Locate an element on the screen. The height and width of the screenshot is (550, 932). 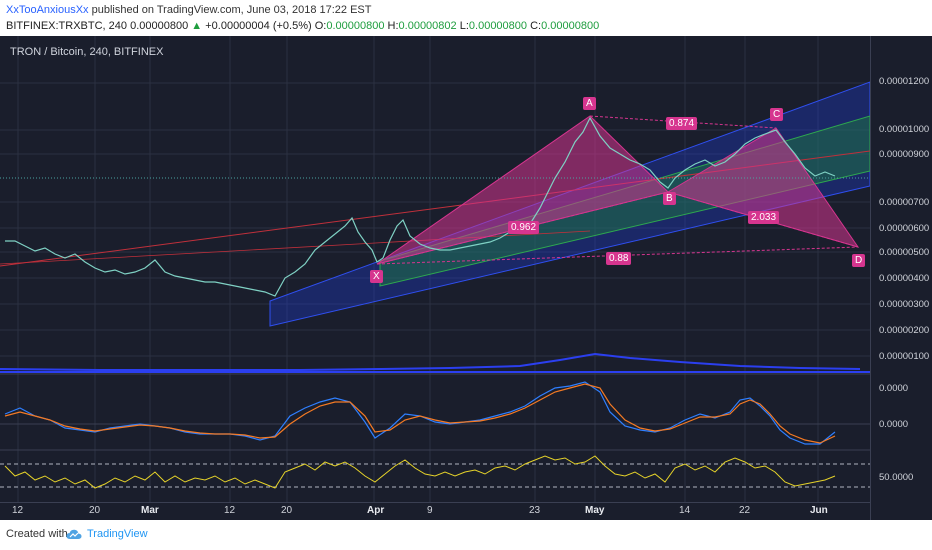
price-label: 0.00000300 is located at coordinates (904, 304).